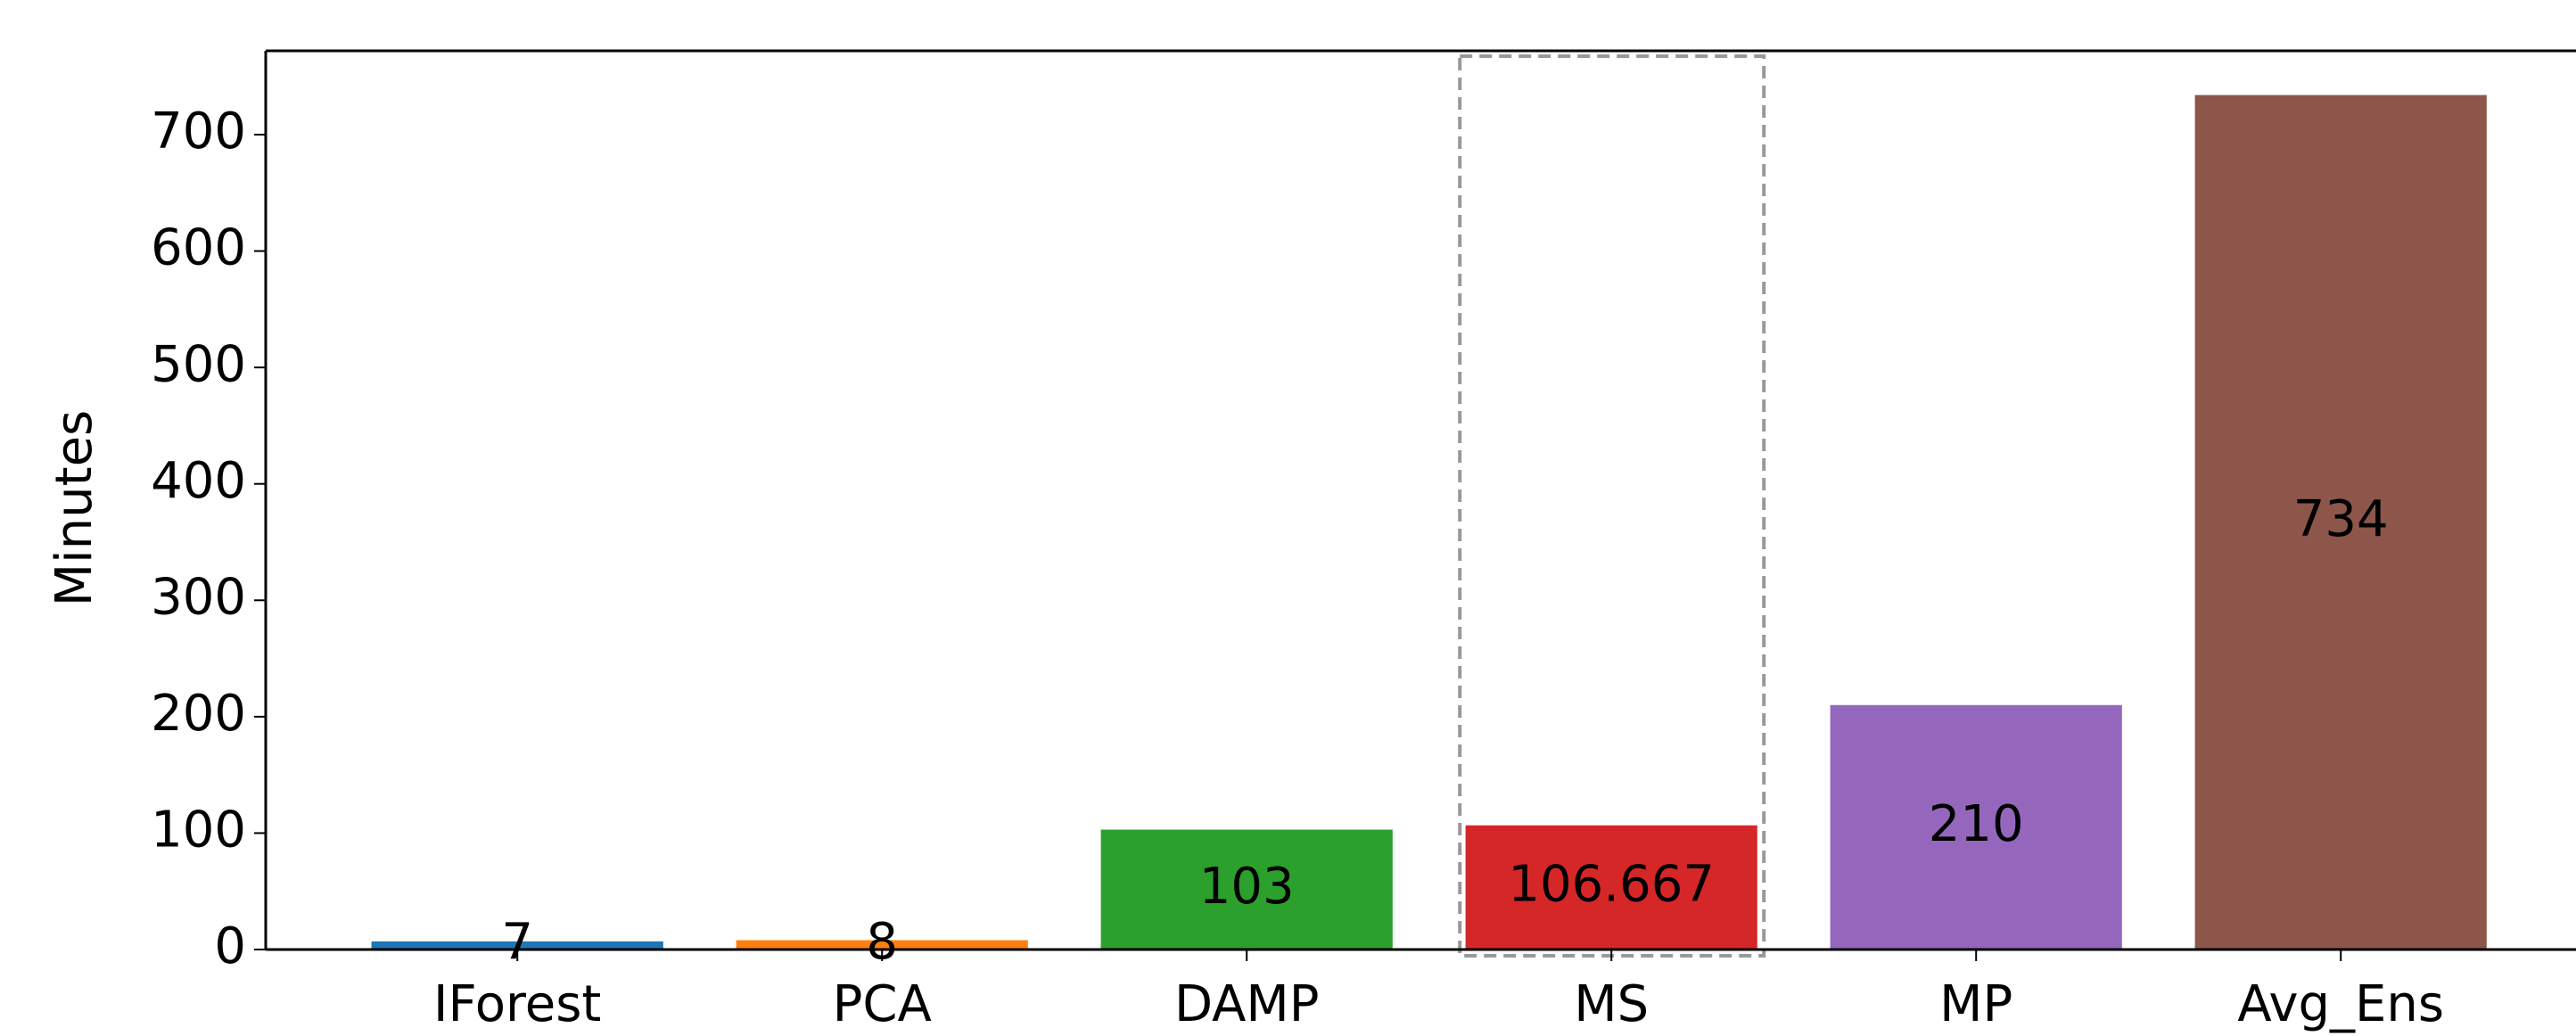 The image size is (2576, 1036). I want to click on bar-label: 106.667, so click(1611, 885).